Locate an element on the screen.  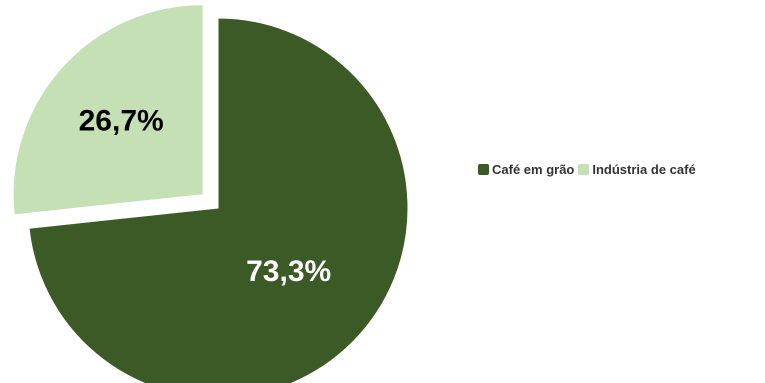
legend-label-cafe-em-grao: Café em grão is located at coordinates (533, 169).